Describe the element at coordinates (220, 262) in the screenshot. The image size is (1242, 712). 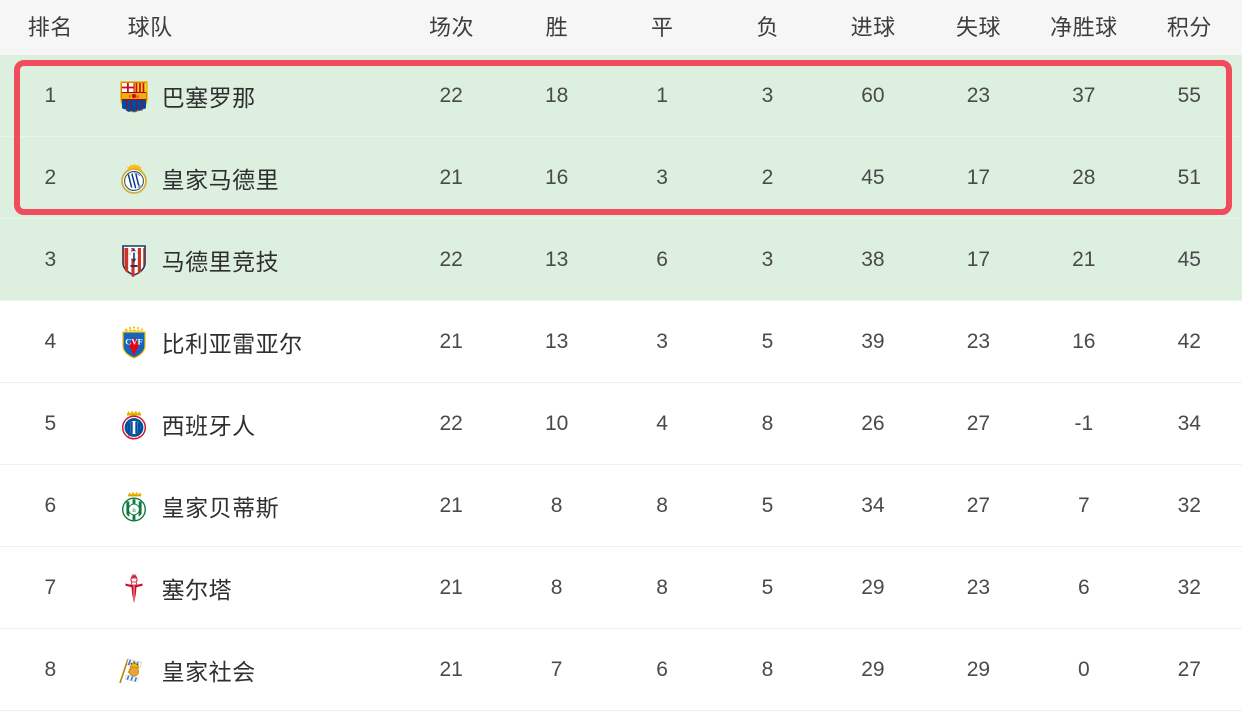
I see `team-name: 马德里竞技` at that location.